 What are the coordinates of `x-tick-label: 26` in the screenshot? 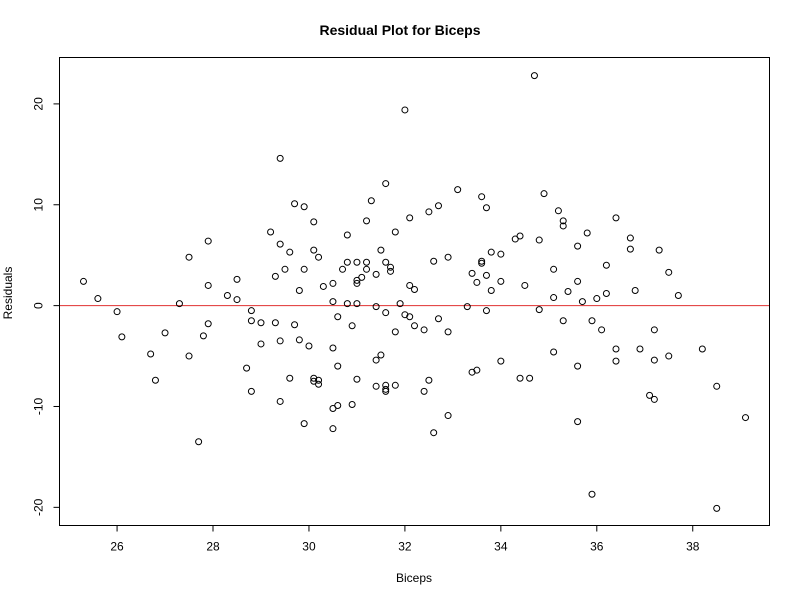 It's located at (117, 547).